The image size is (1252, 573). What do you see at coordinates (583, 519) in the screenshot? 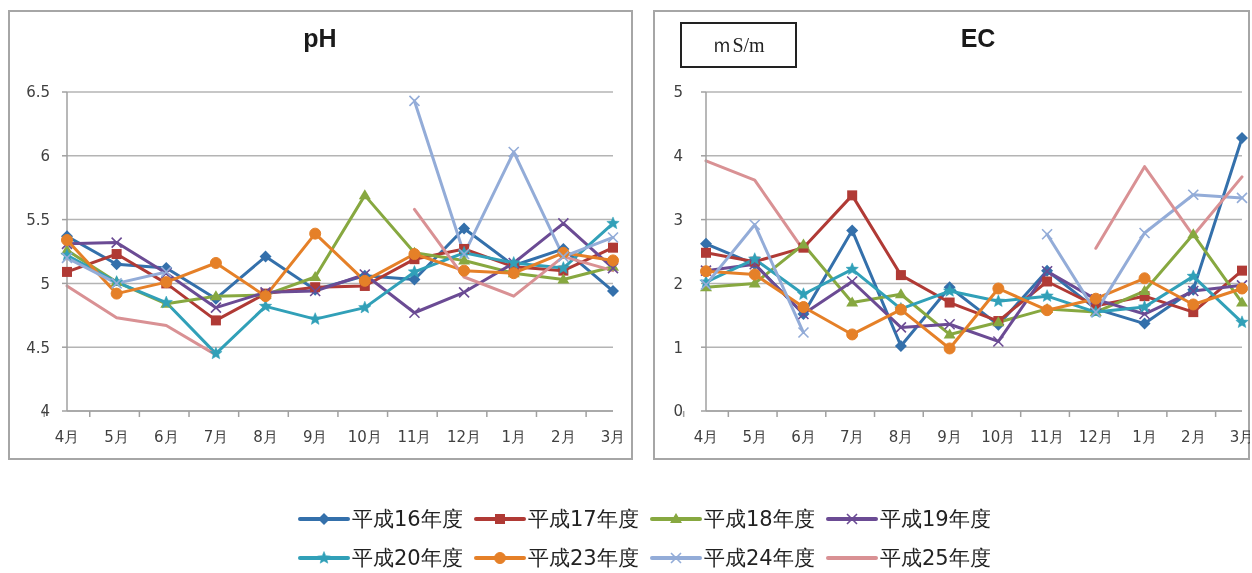
I see `legend-label: 平成17年度` at bounding box center [583, 519].